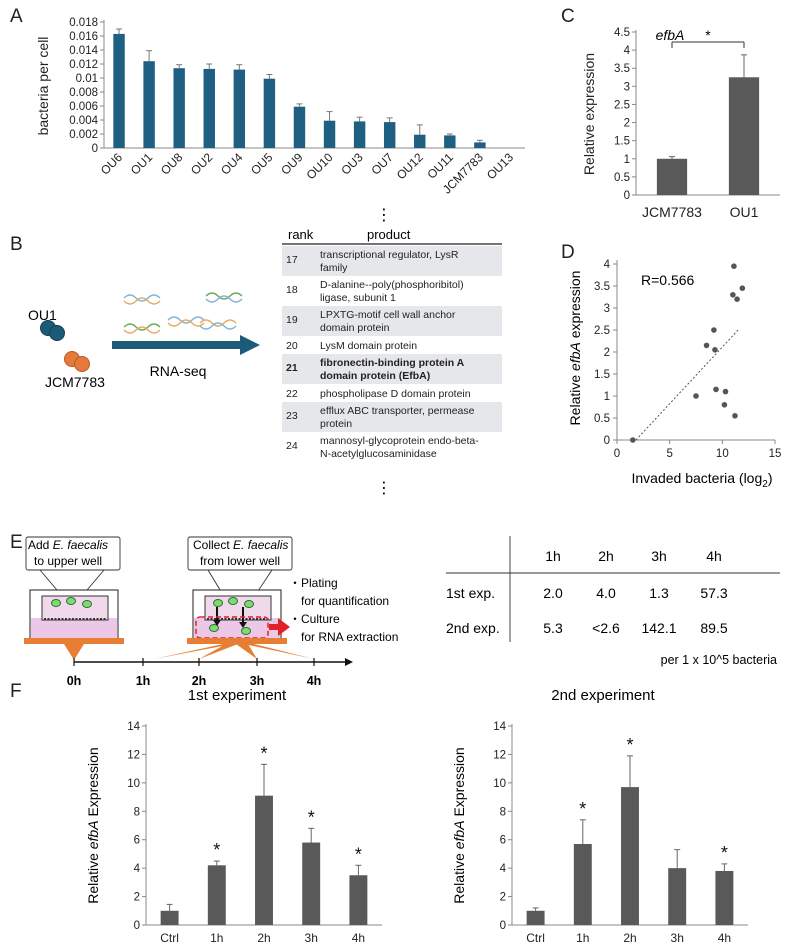 The width and height of the screenshot is (788, 945). Describe the element at coordinates (74, 616) in the screenshot. I see `transwell-left` at that location.